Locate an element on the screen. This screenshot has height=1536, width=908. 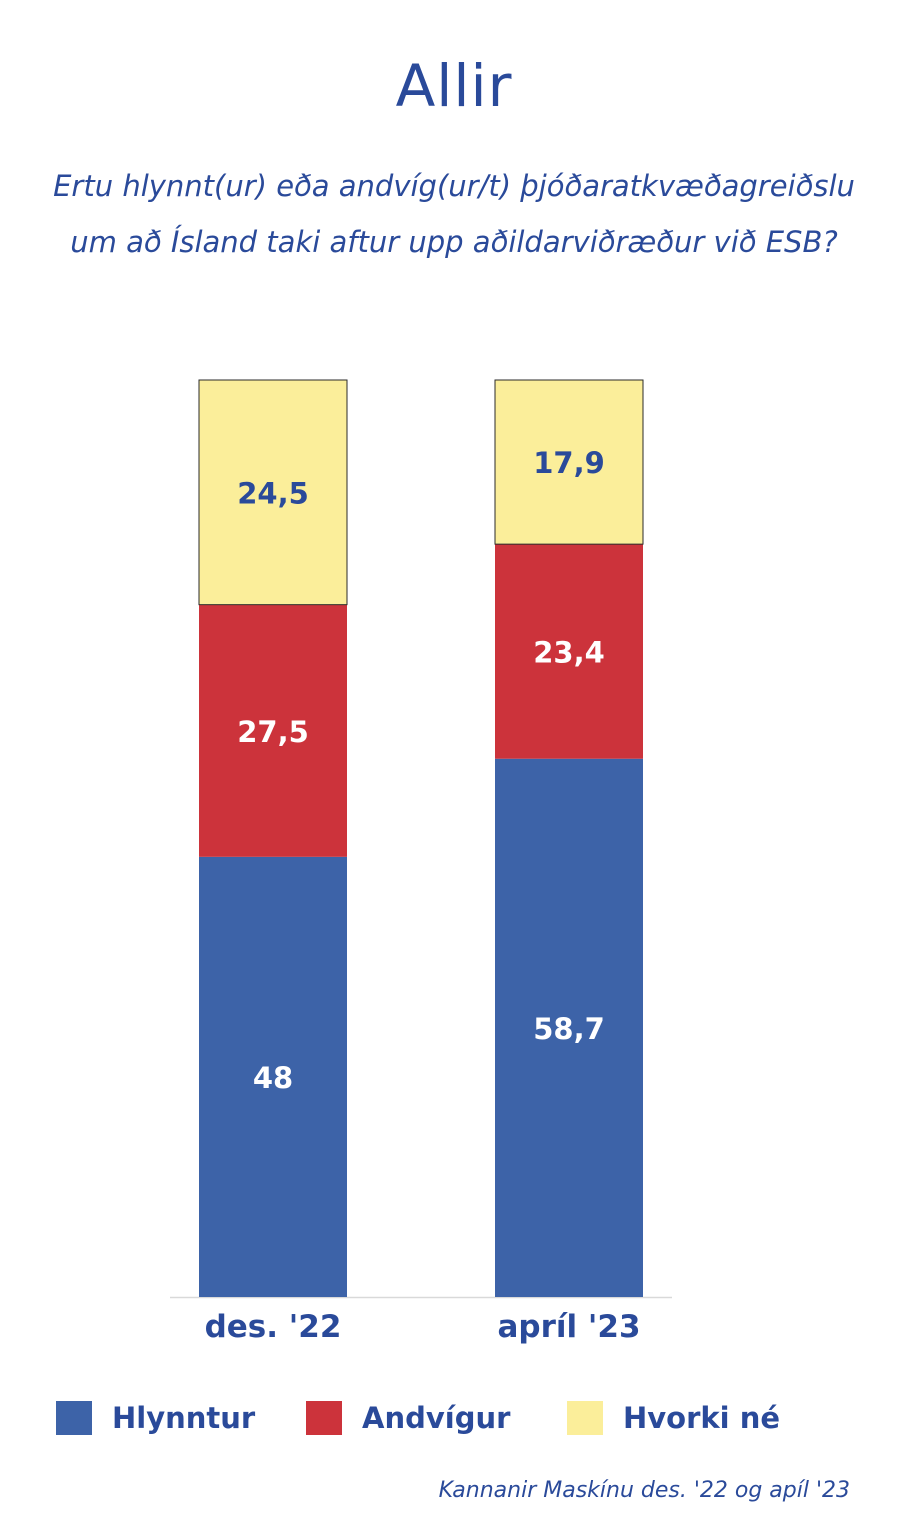
legend-item-hlynntur: Hlynntur is located at coordinates (155, 1418).